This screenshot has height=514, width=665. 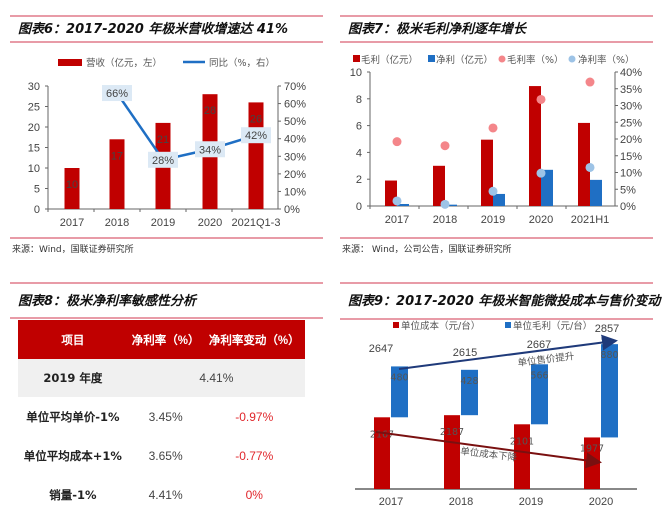 I want to click on table-header-row: 项目 净利率（%） 净利率变动（%）, so click(x=161, y=339).